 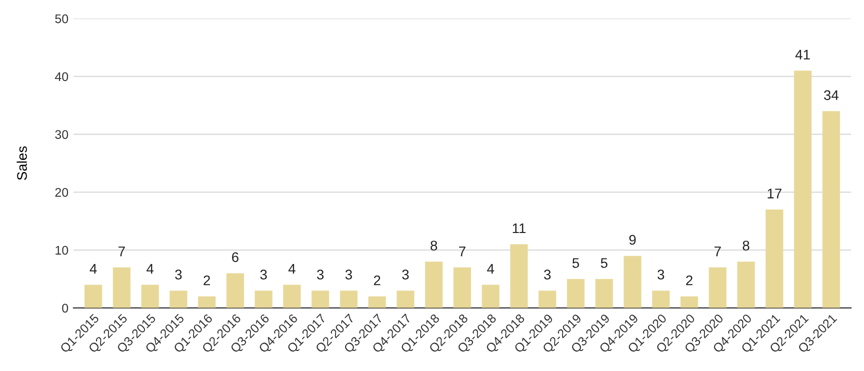 What do you see at coordinates (519, 228) in the screenshot?
I see `data-label: 11` at bounding box center [519, 228].